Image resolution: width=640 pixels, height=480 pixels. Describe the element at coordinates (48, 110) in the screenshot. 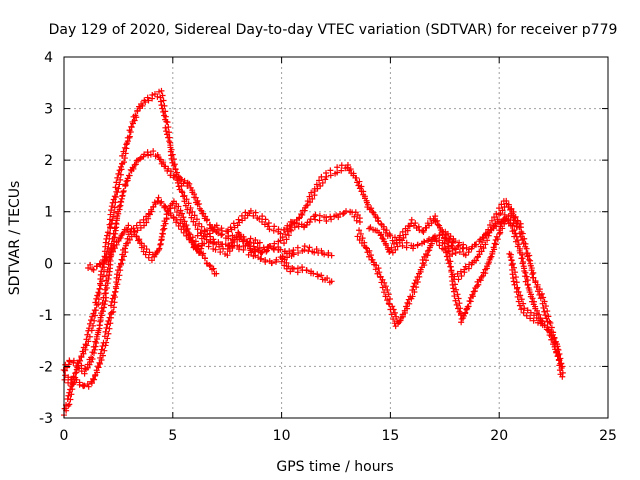

I see `y-tick-label: 3` at that location.